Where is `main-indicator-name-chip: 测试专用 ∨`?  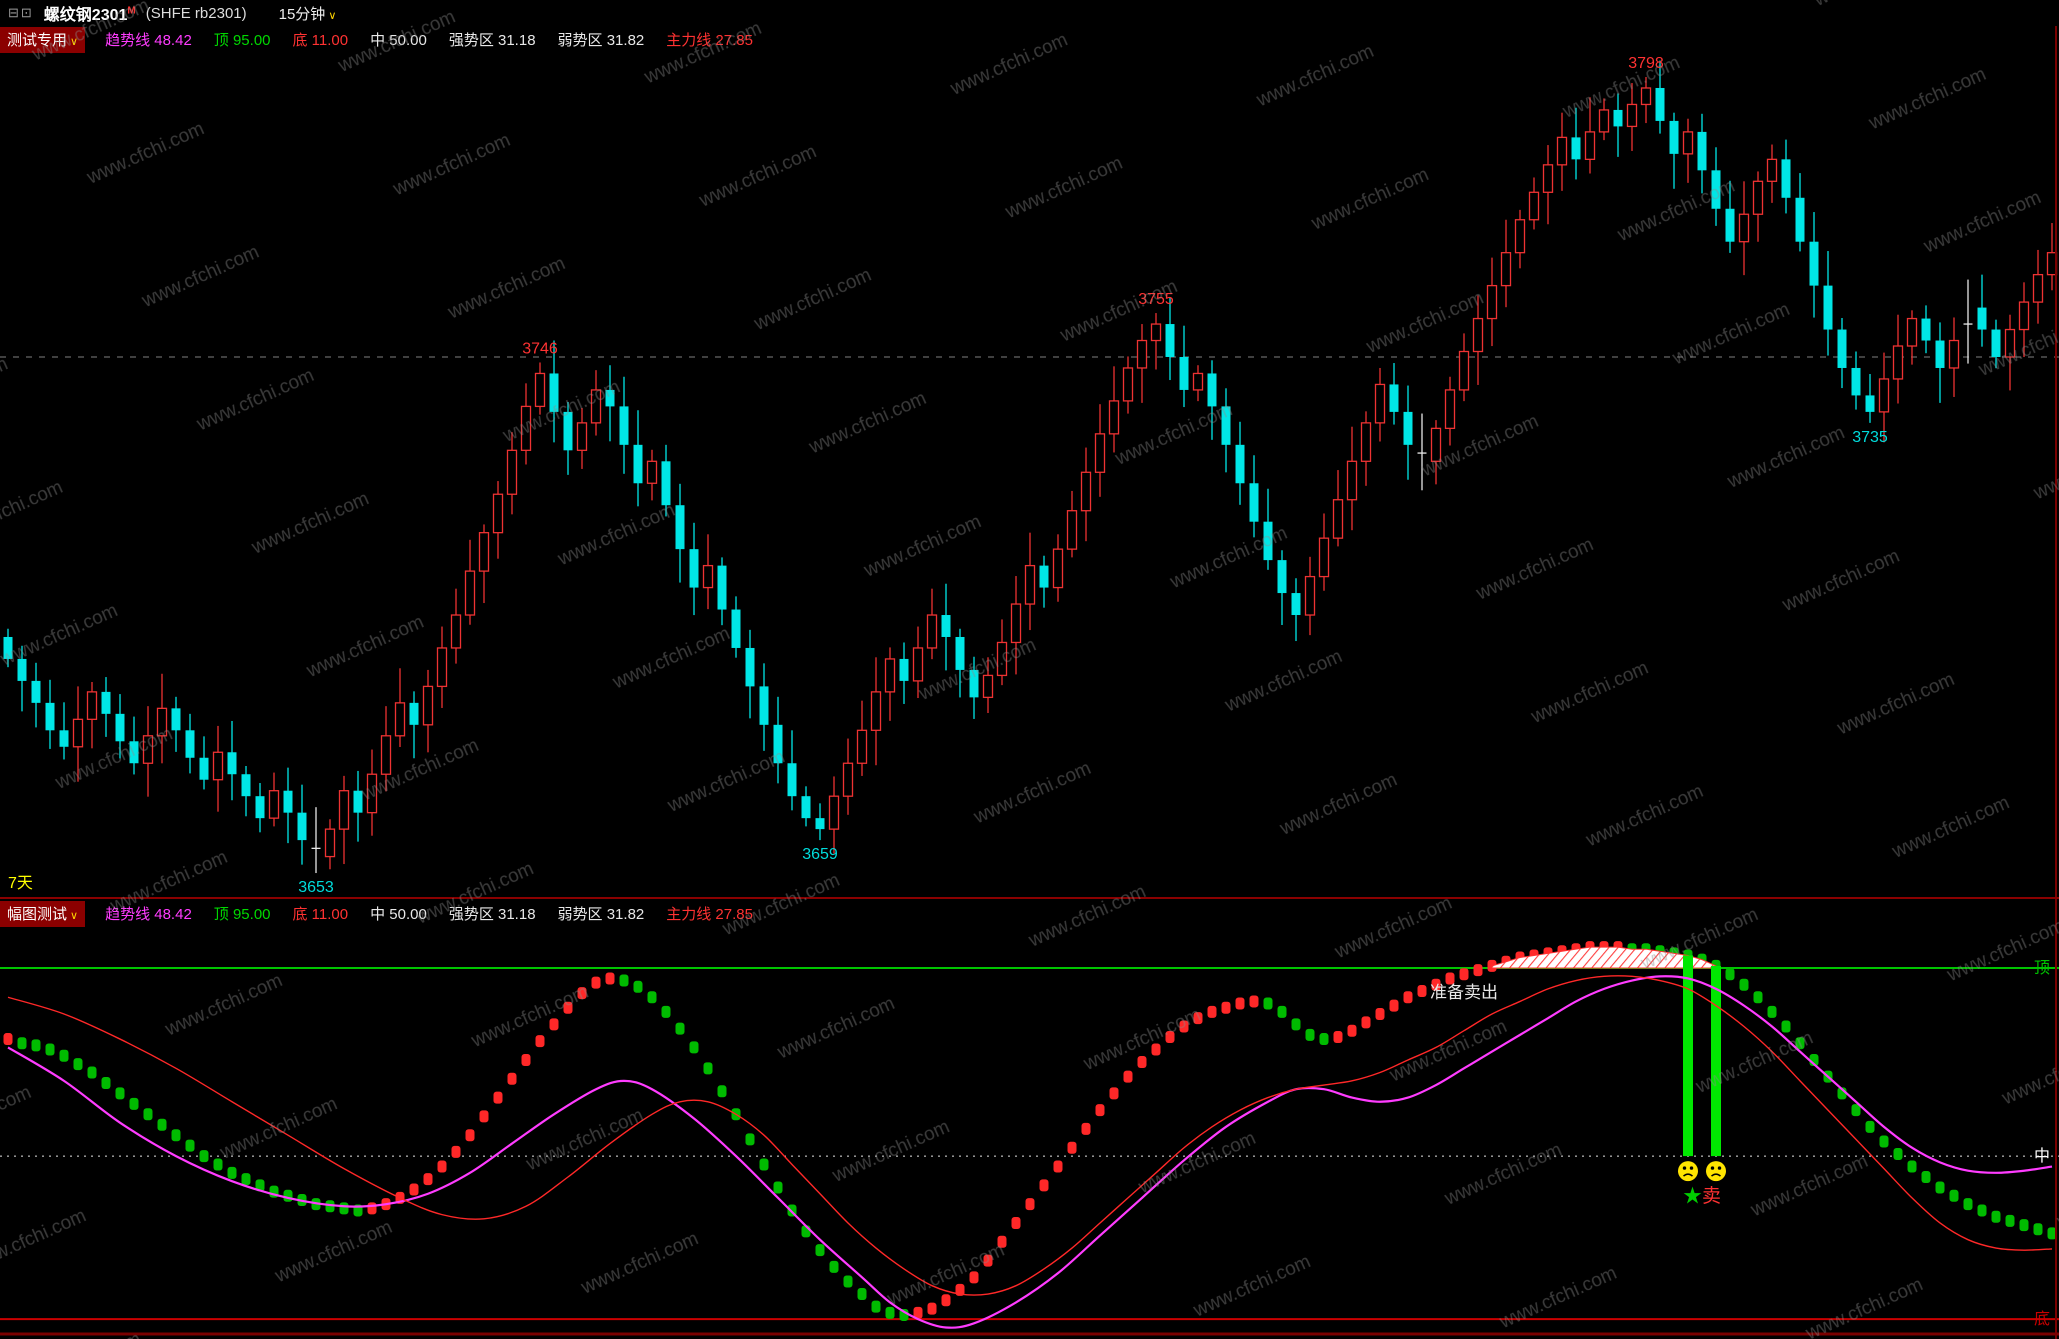
main-indicator-name-chip: 测试专用 ∨ is located at coordinates (43, 39).